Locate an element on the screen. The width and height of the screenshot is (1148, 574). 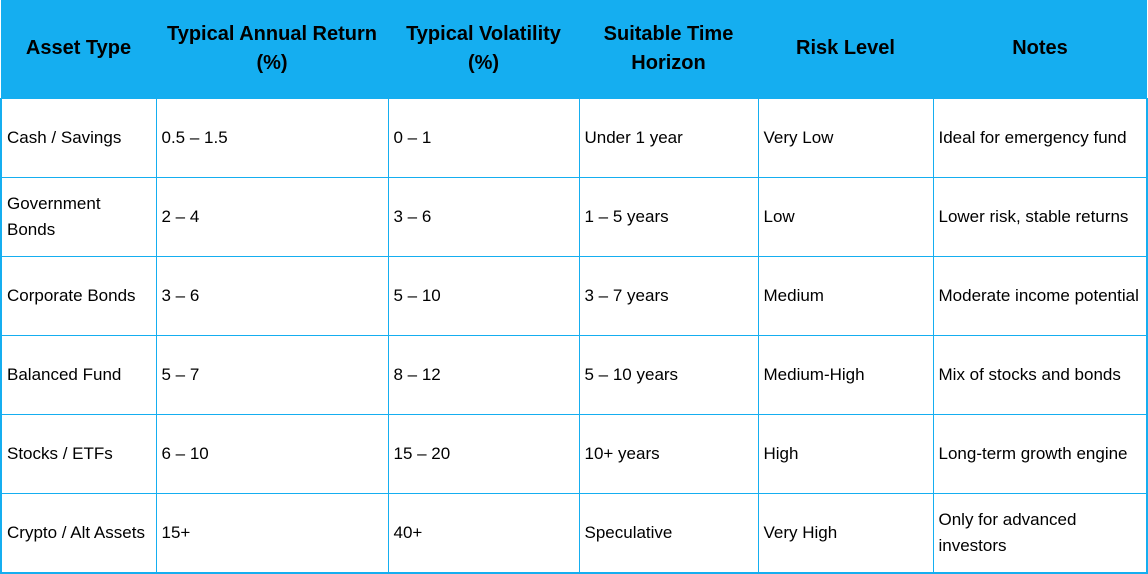
cell-asset-type: Crypto / Alt Assets is located at coordinates (78, 533).